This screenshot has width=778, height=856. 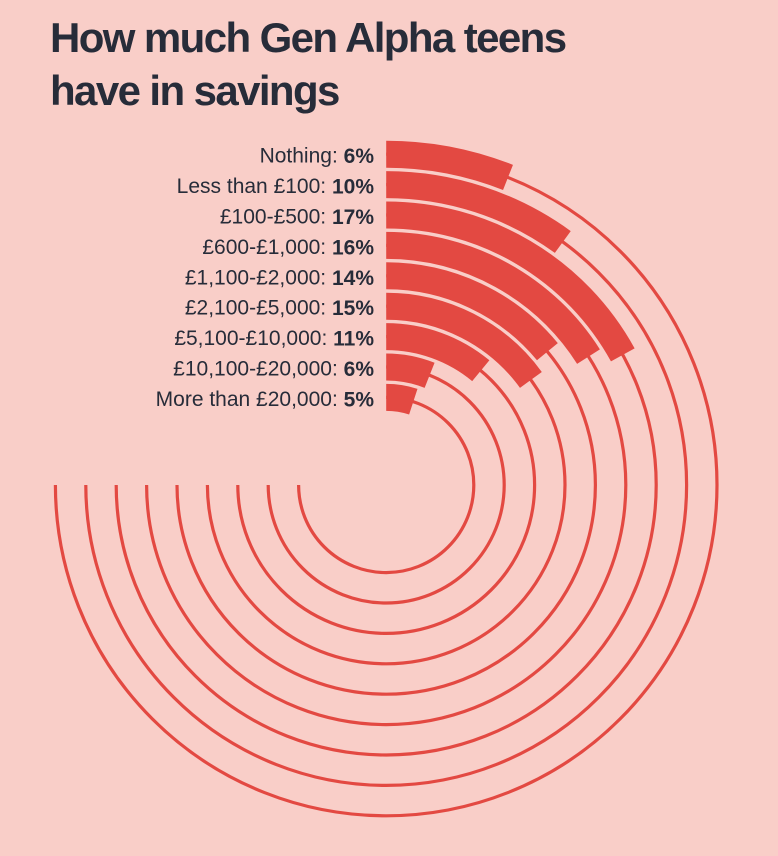 What do you see at coordinates (265, 399) in the screenshot?
I see `svg-text: More than £20,000: 5%` at bounding box center [265, 399].